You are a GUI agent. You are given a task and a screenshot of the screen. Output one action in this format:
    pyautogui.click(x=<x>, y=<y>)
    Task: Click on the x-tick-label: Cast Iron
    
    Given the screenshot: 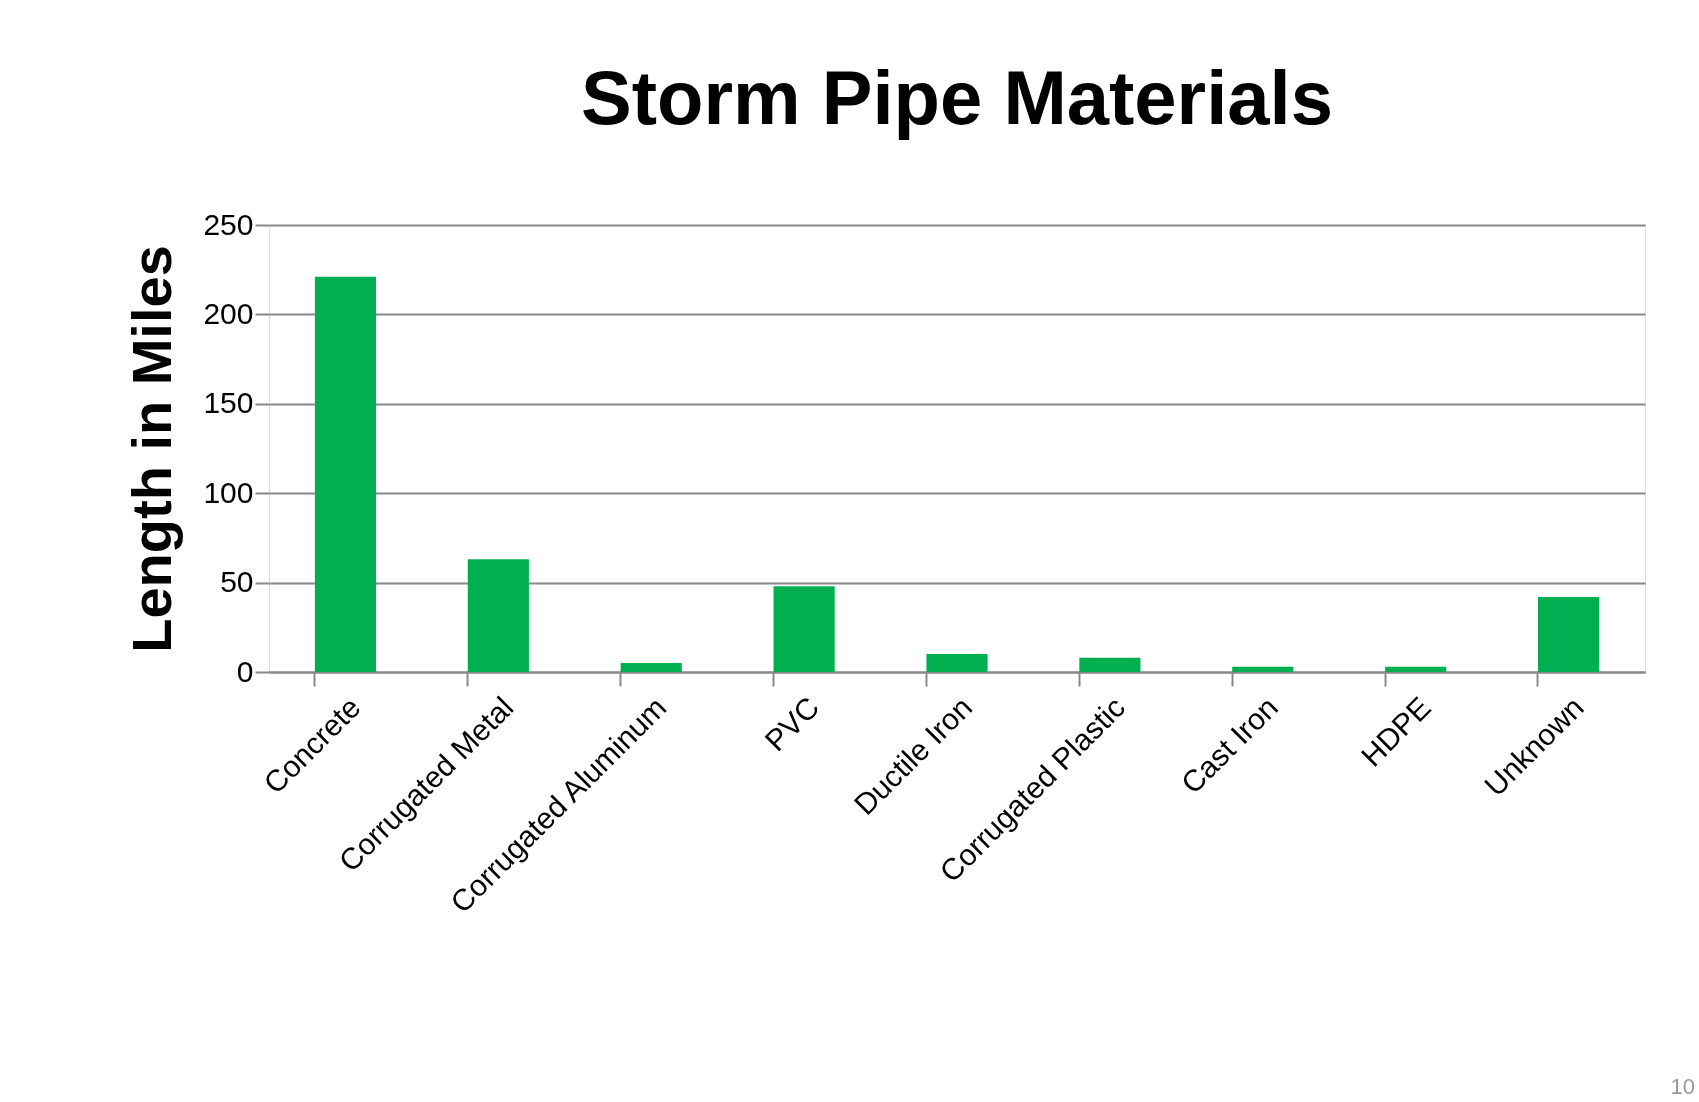 What is the action you would take?
    pyautogui.click(x=1229, y=745)
    